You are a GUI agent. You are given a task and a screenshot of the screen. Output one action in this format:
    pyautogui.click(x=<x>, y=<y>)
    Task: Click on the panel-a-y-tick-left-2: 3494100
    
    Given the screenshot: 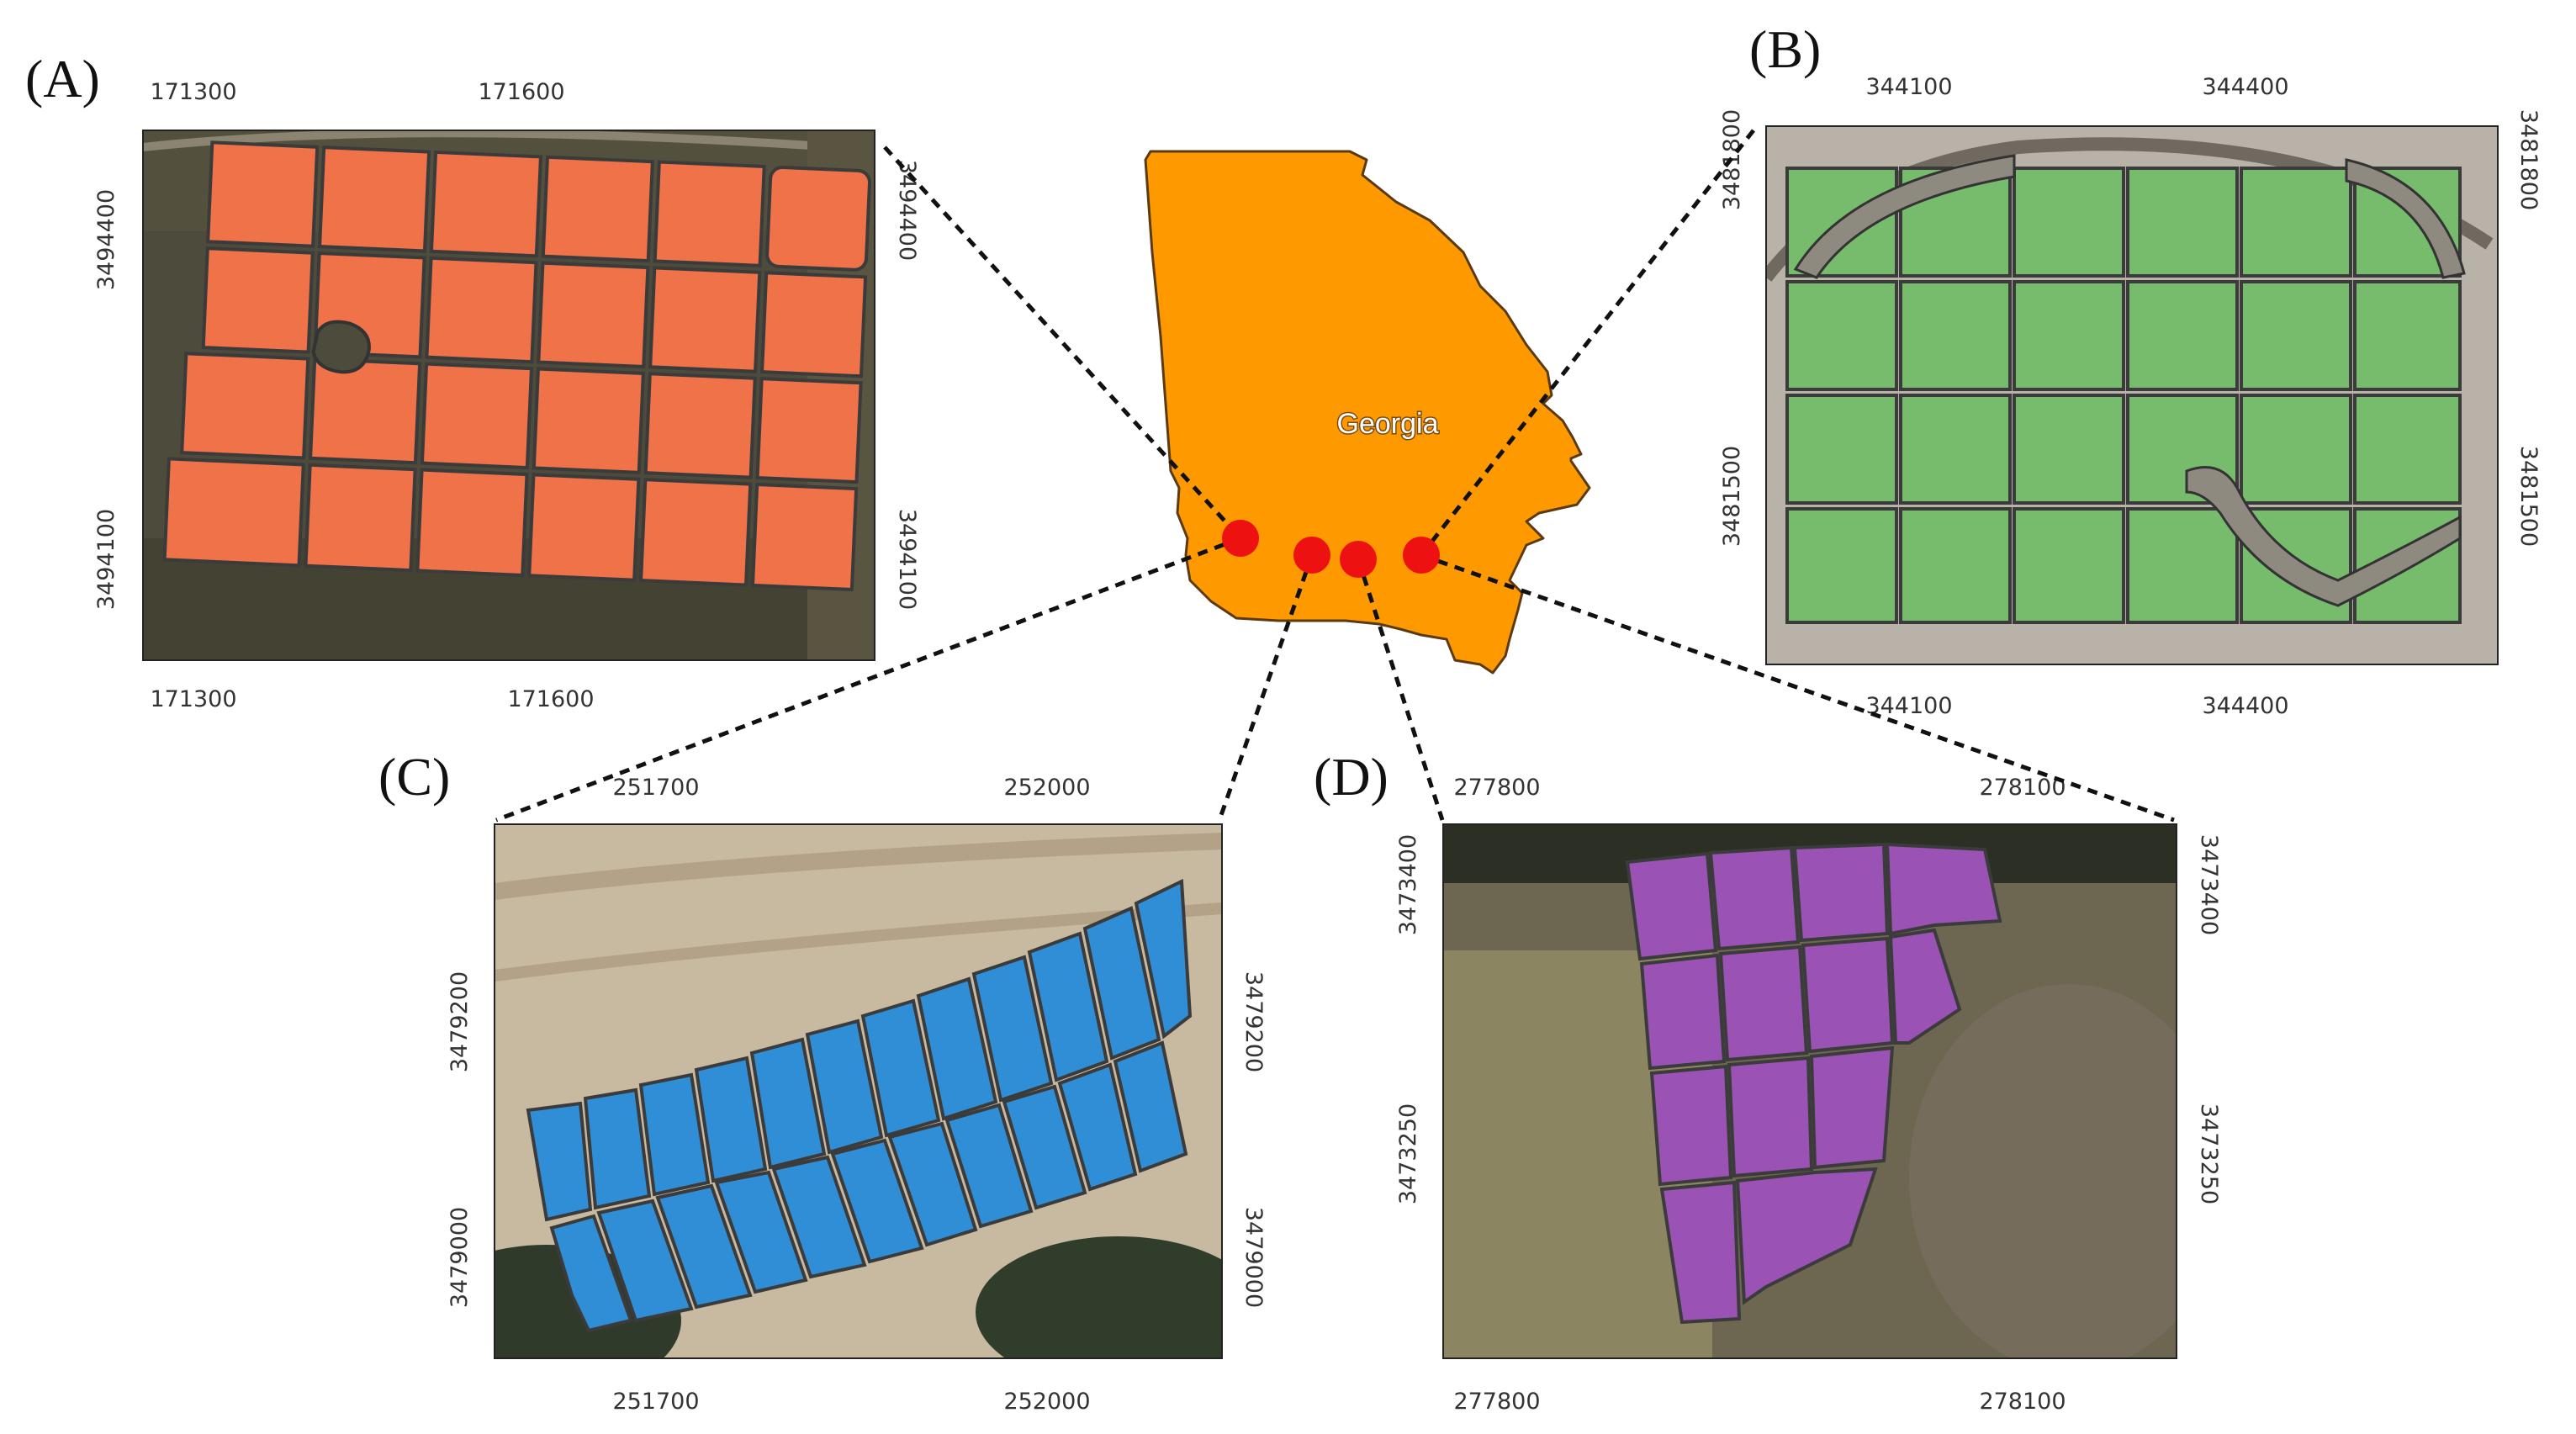 What is the action you would take?
    pyautogui.click(x=106, y=559)
    